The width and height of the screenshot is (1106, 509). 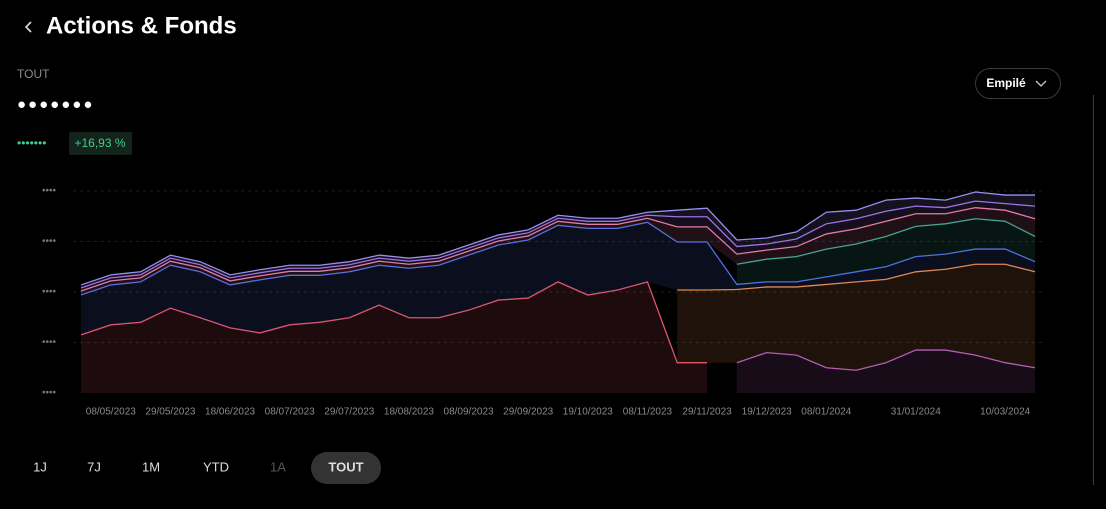 What do you see at coordinates (230, 412) in the screenshot?
I see `x-tick-label: 18/06/2023` at bounding box center [230, 412].